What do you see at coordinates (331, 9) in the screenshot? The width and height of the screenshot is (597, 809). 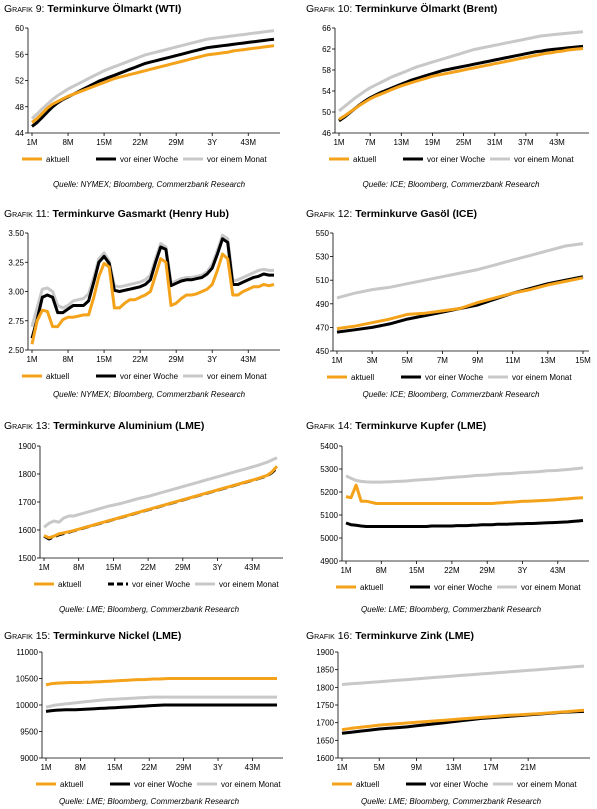 I see `chart-title-prefix: Grafik 10:` at bounding box center [331, 9].